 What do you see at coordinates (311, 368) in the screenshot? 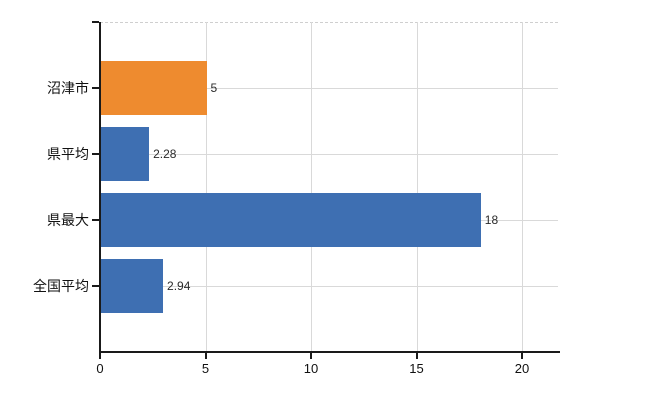
I see `x-tick-label: 10` at bounding box center [311, 368].